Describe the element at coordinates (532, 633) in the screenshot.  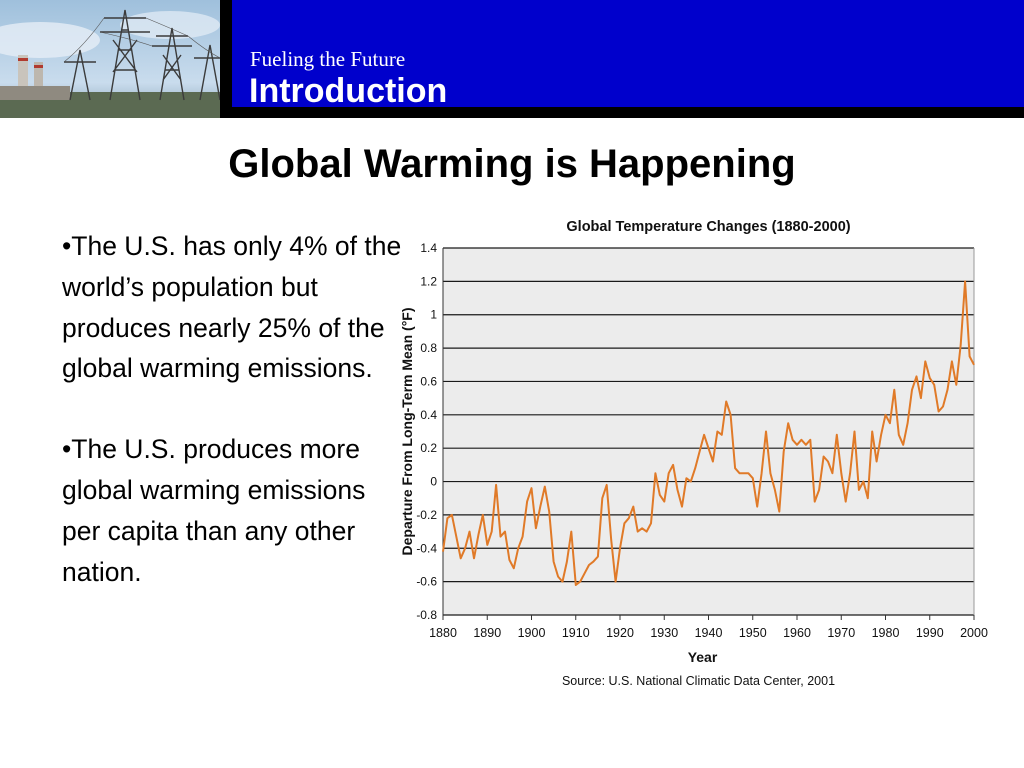
I see `x-tick-label: 1900` at that location.